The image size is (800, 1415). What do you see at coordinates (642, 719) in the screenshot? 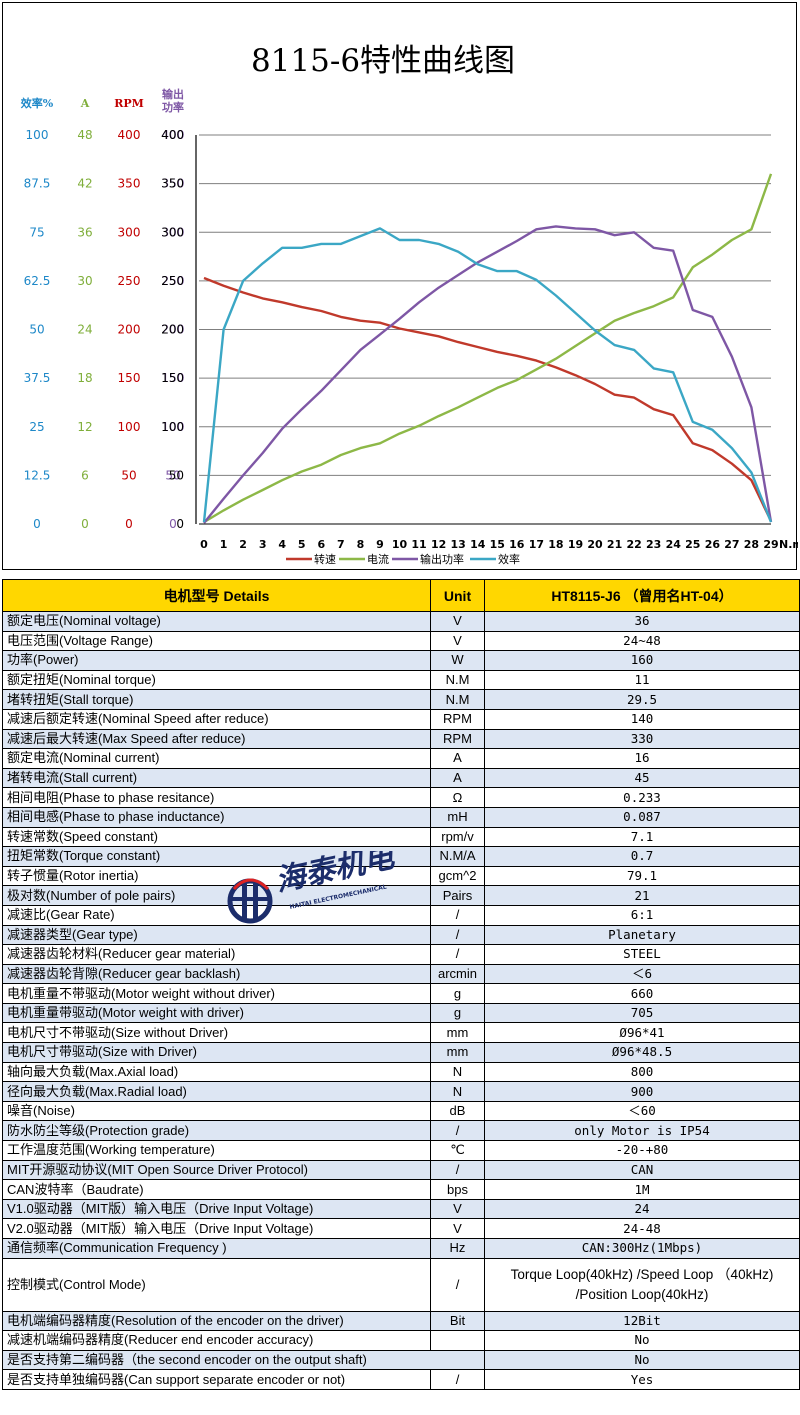
I see `spec-value: 140` at bounding box center [642, 719].